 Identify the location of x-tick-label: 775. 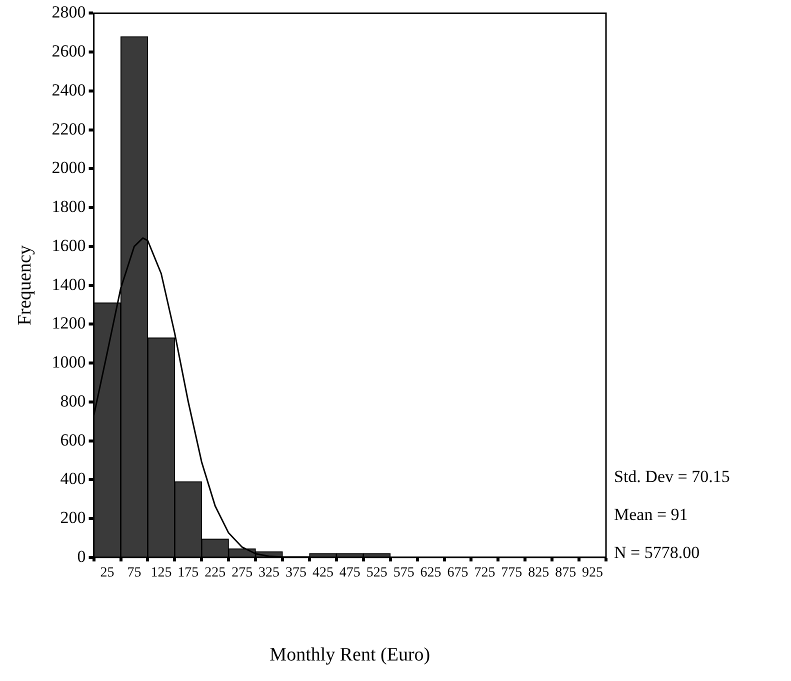
(511, 572).